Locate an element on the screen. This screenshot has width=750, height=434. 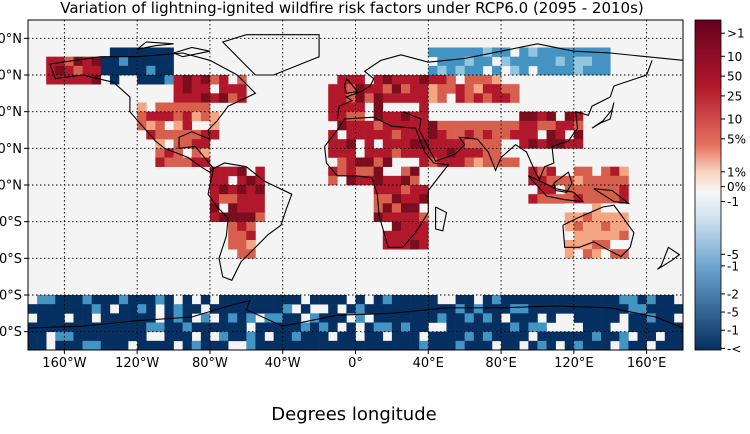
x-tick-label: 80°W is located at coordinates (210, 363).